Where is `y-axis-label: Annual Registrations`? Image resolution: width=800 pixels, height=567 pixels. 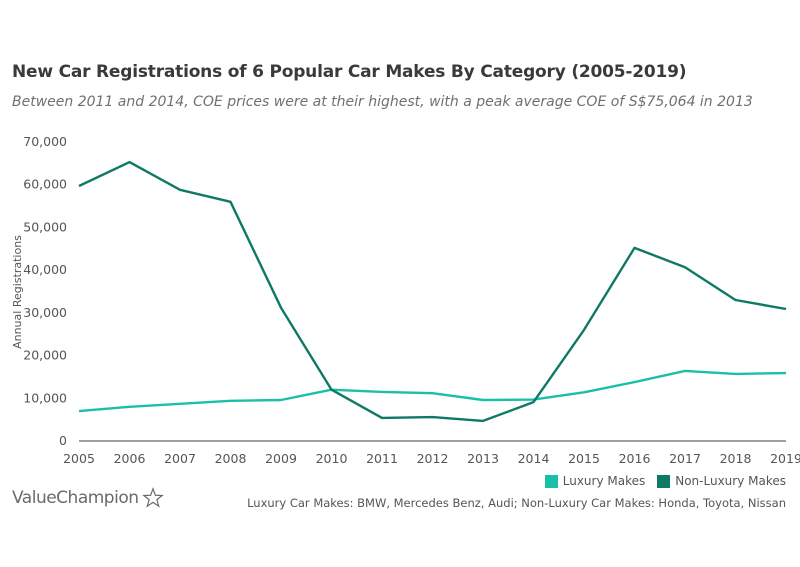 y-axis-label: Annual Registrations is located at coordinates (17, 292).